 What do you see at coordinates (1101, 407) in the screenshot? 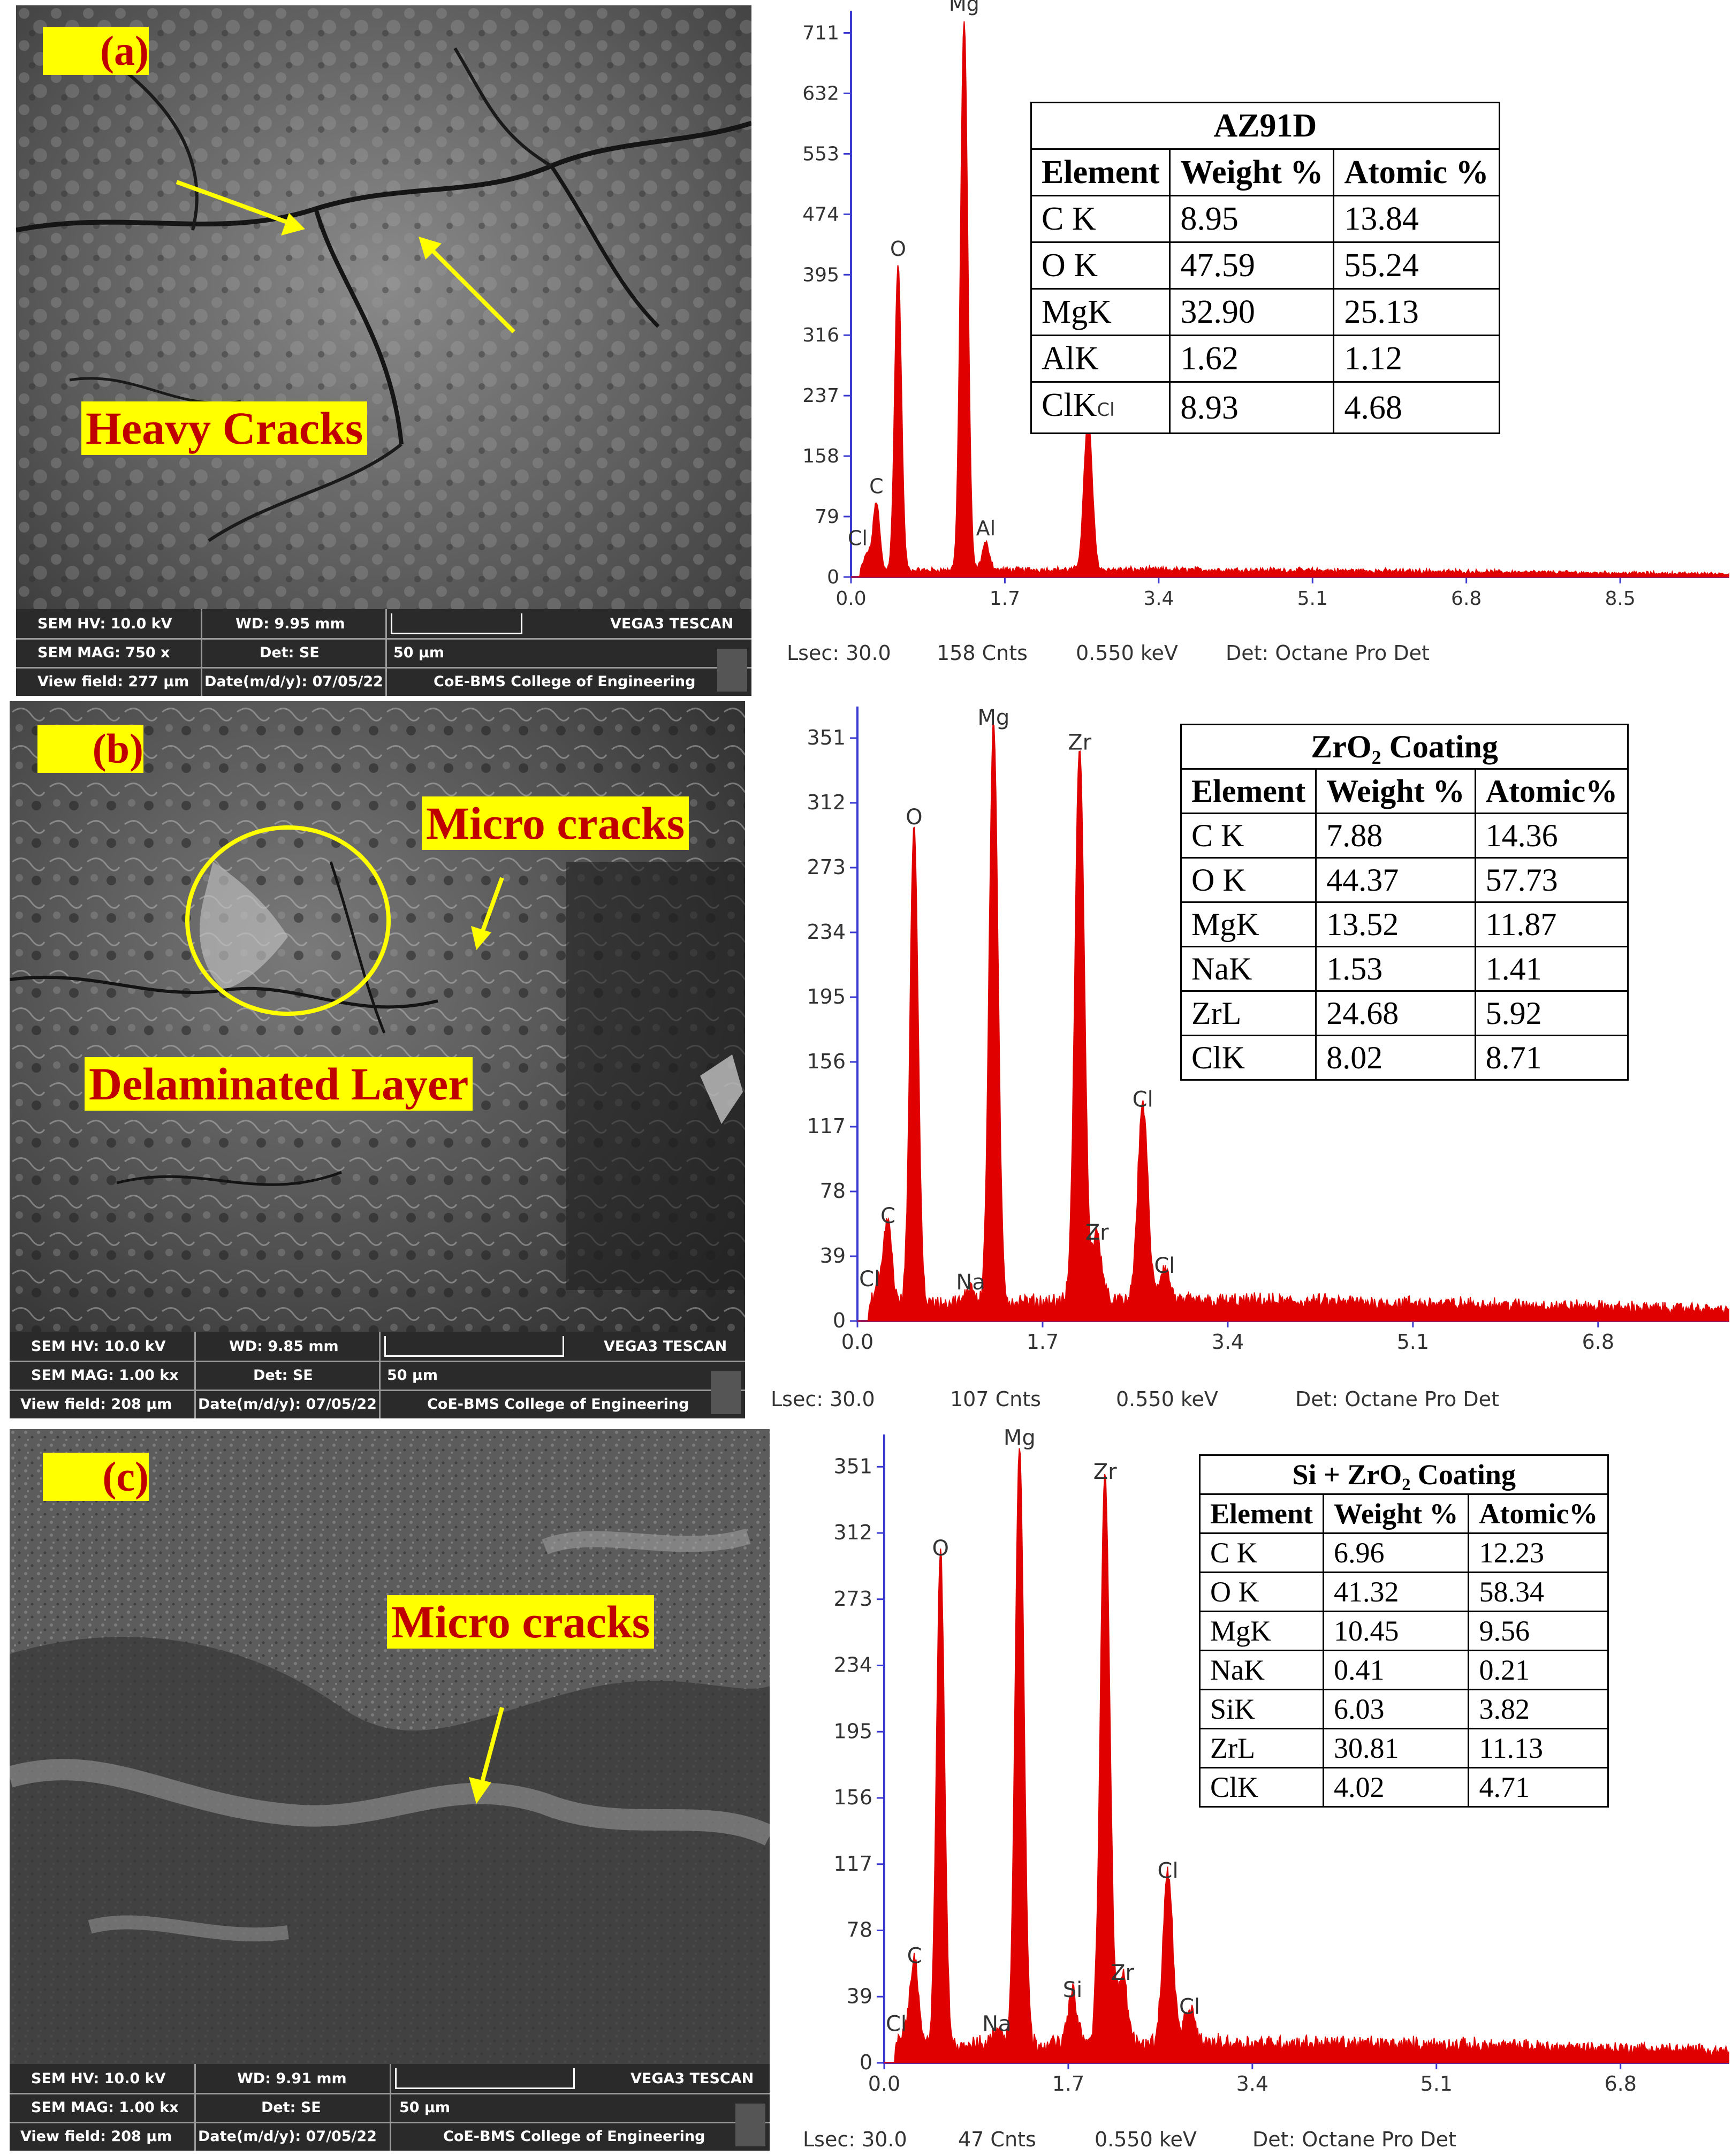
I see `table-cell: ClKCl` at bounding box center [1101, 407].